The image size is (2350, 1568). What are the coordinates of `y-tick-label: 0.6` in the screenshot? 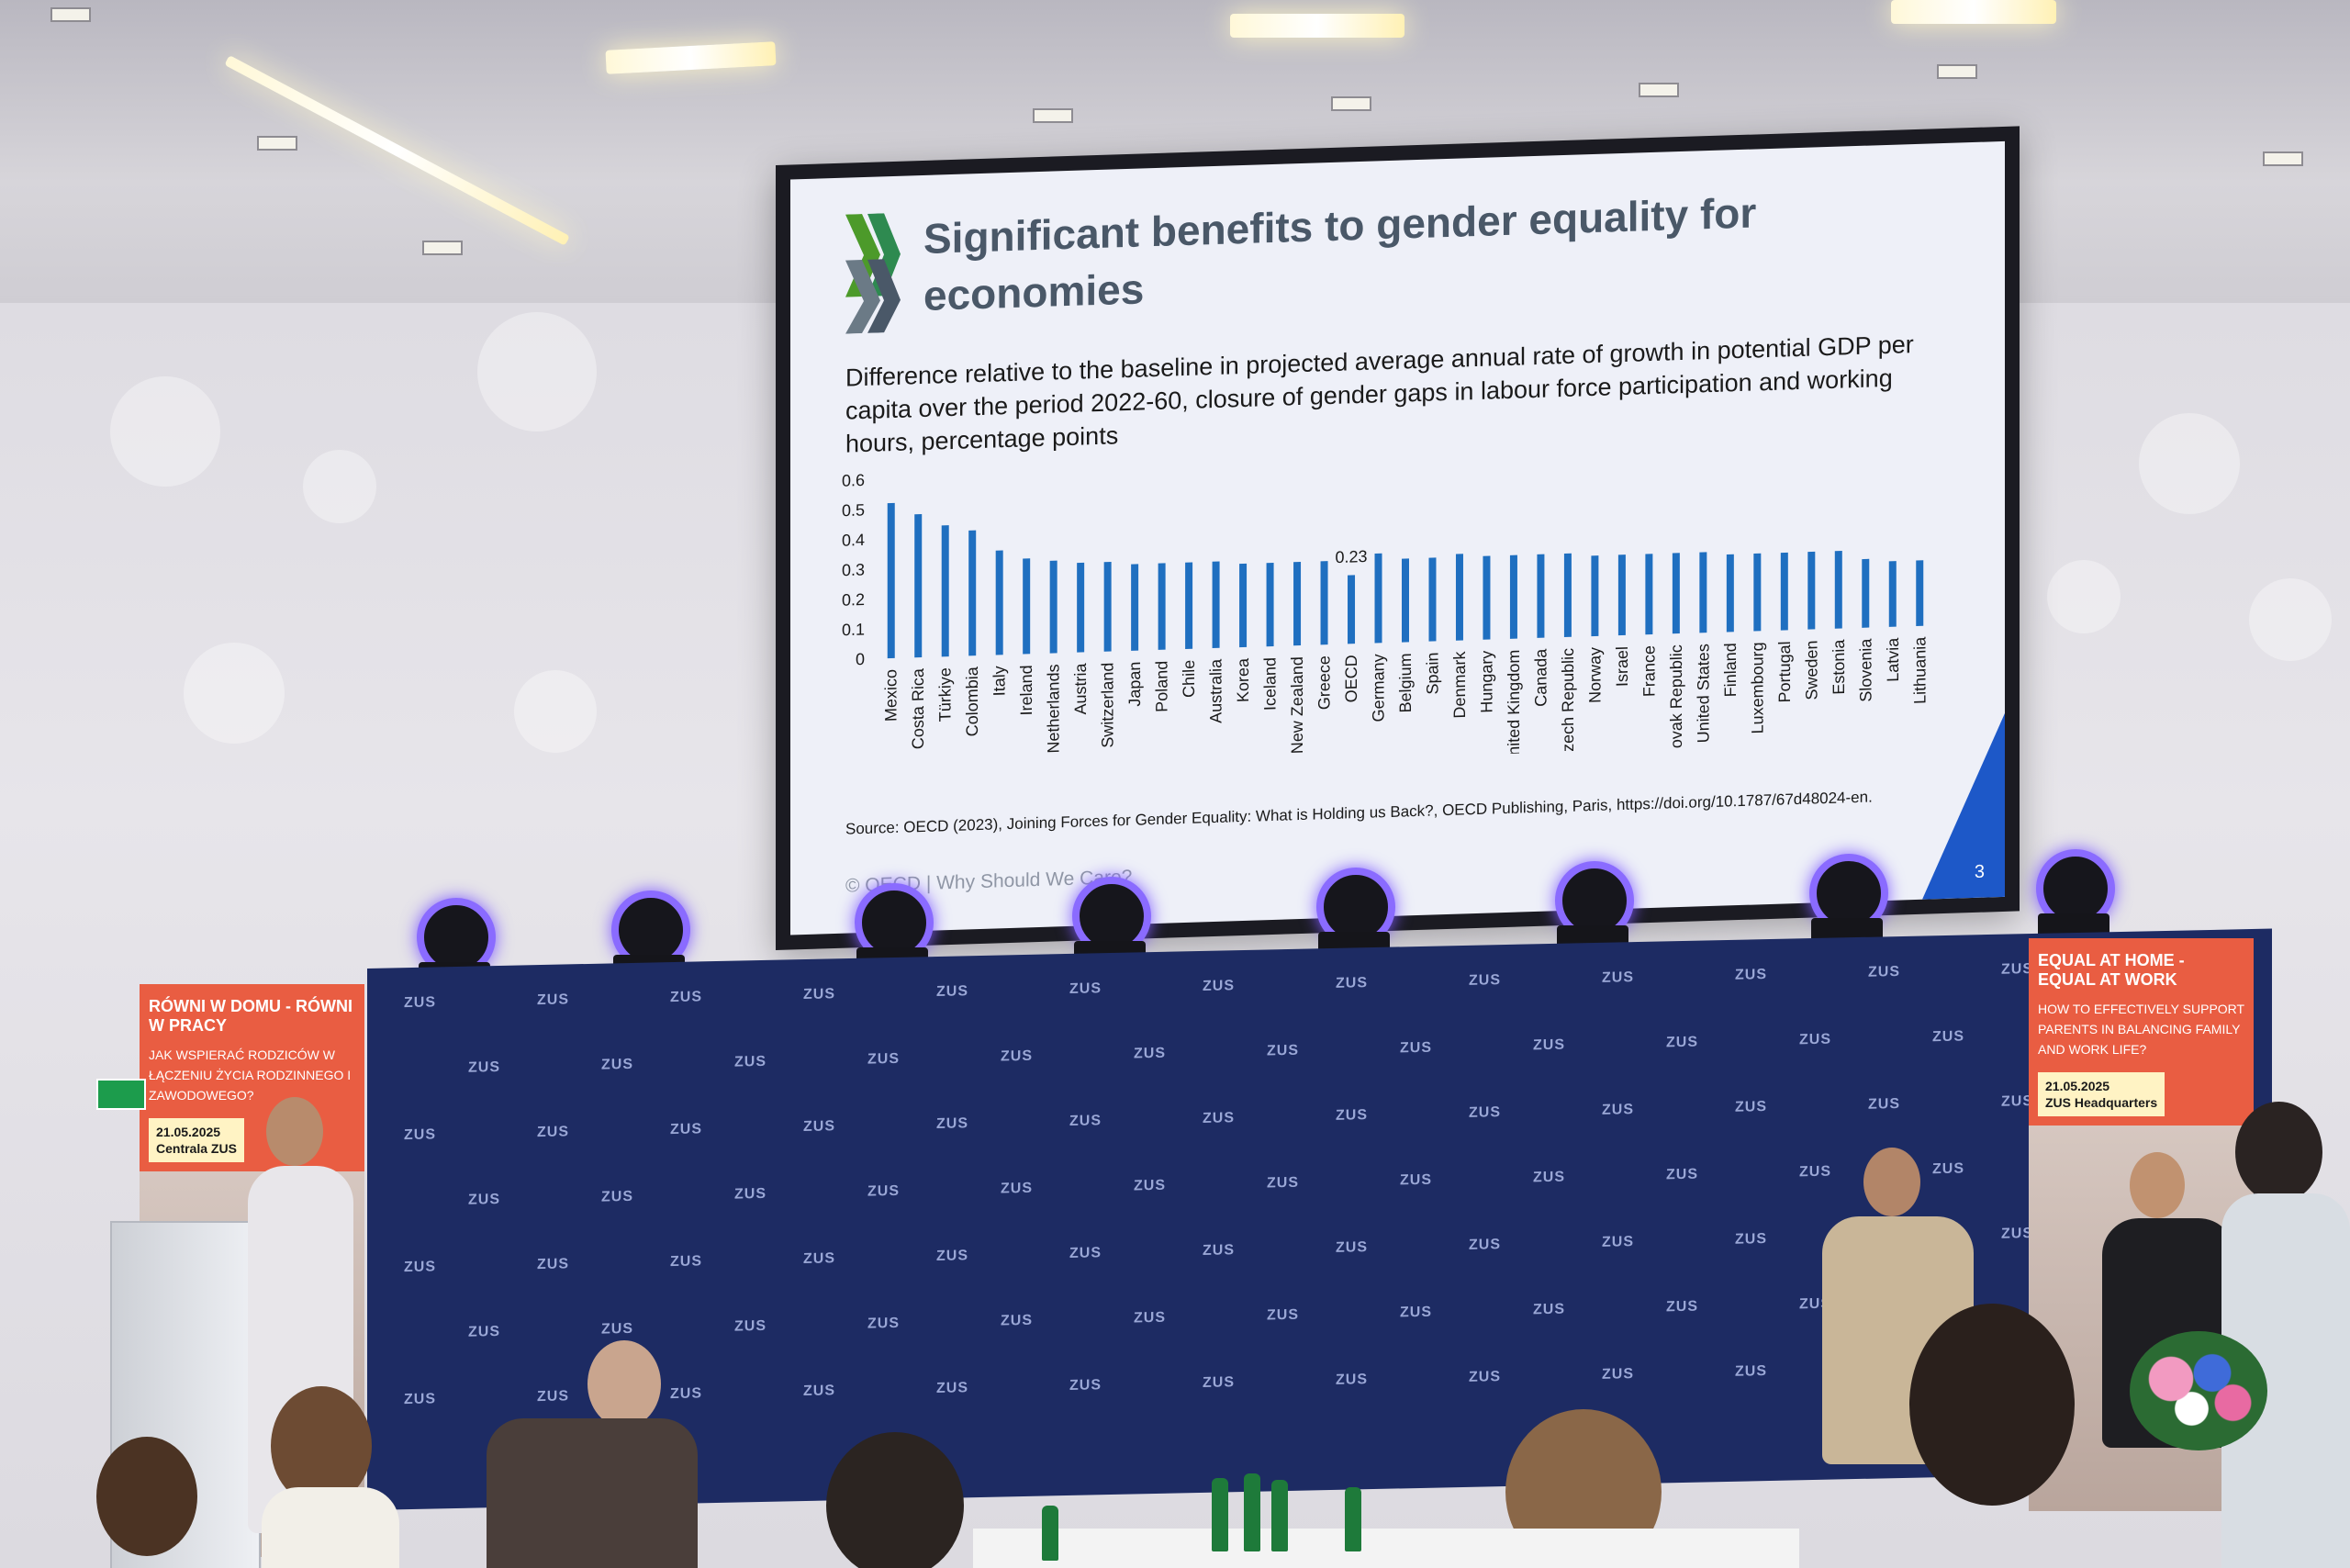 It's located at (853, 480).